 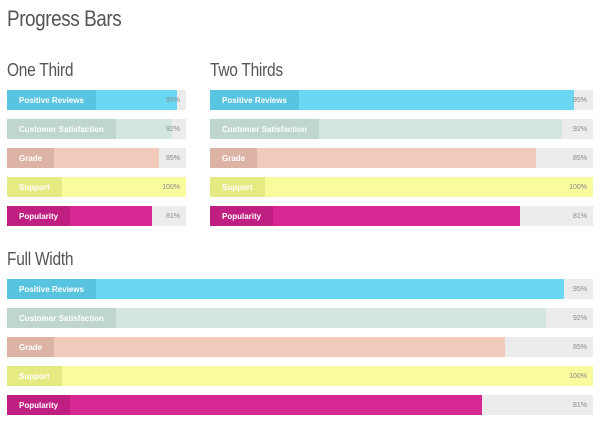 What do you see at coordinates (40, 70) in the screenshot?
I see `section-title-one-third: One Third` at bounding box center [40, 70].